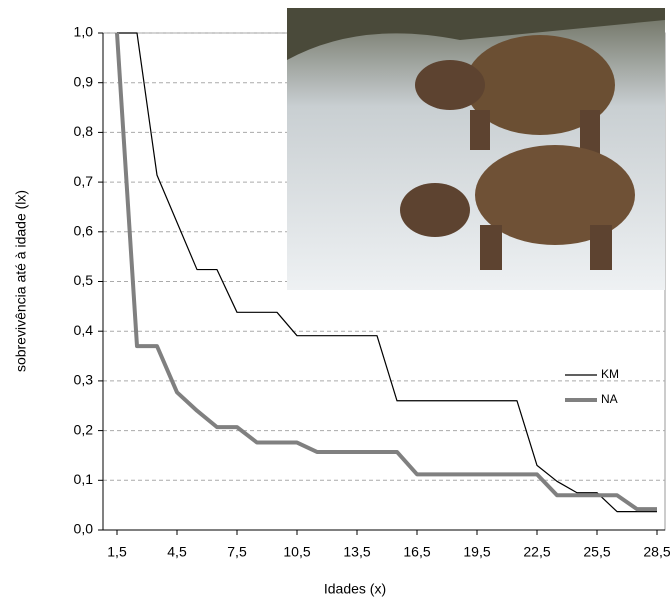  I want to click on x-tick-label: 22,5, so click(536, 552).